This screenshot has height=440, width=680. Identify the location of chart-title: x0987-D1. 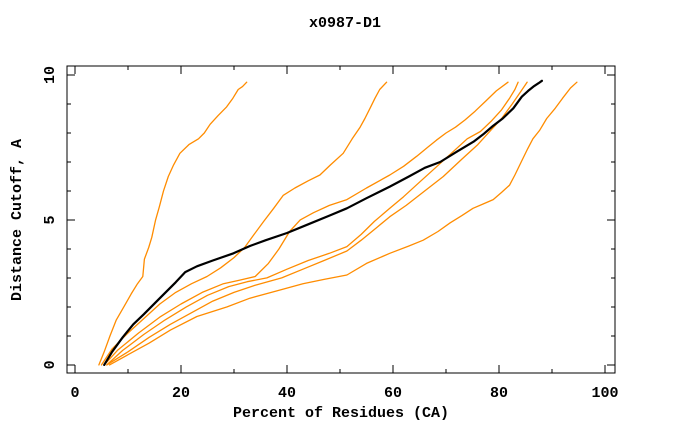
(345, 23).